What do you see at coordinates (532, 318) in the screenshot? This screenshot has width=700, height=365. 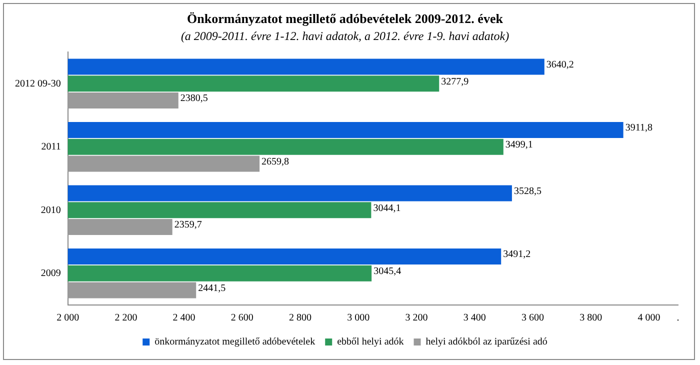 I see `x-tick-label: 3 600` at bounding box center [532, 318].